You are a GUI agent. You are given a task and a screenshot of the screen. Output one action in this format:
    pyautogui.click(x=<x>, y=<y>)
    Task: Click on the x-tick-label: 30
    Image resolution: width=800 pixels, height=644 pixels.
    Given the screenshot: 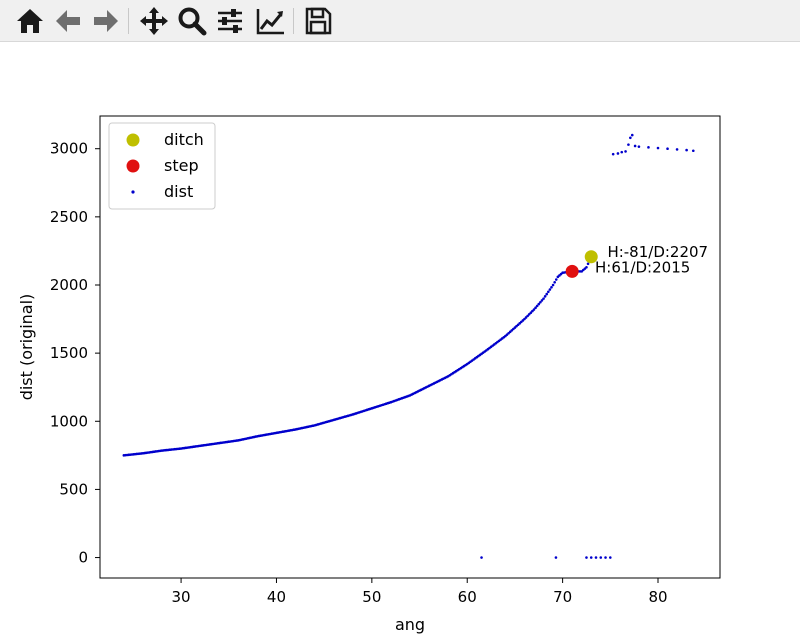 What is the action you would take?
    pyautogui.click(x=181, y=597)
    